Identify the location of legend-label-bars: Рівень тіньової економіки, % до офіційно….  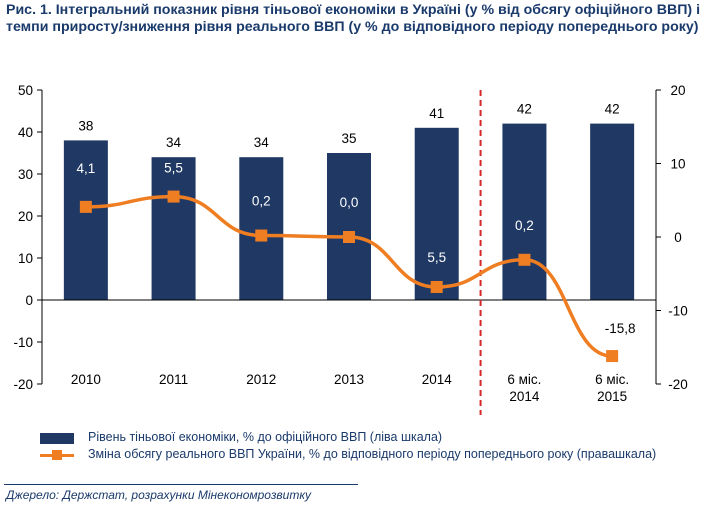
(265, 437).